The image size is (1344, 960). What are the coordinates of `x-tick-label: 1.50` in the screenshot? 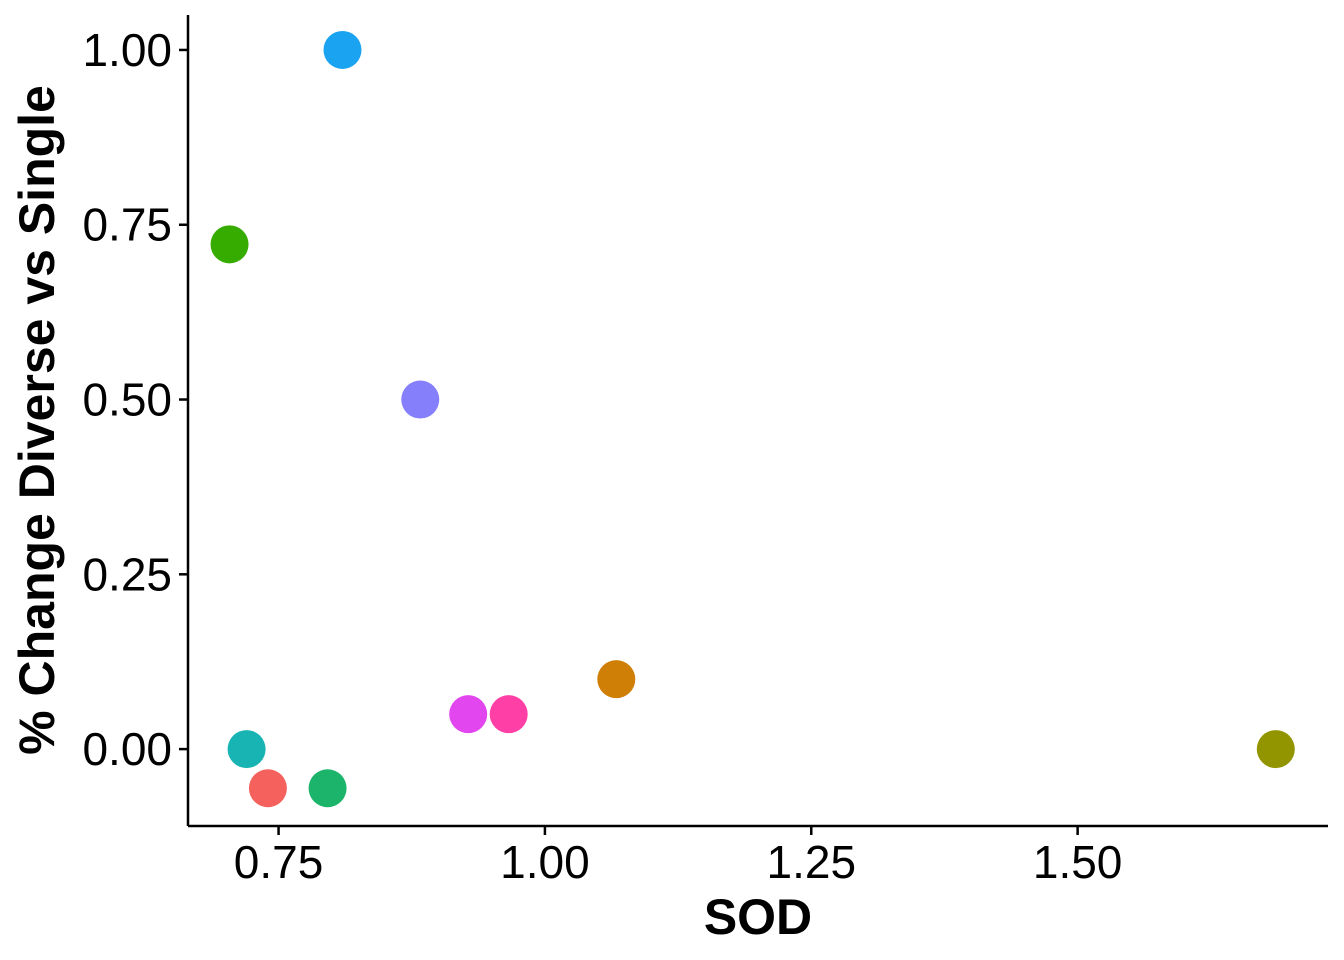 It's located at (1078, 862).